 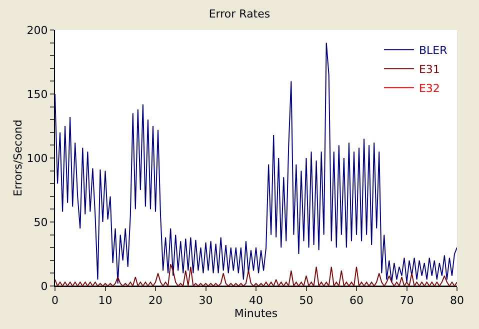 I want to click on legend-label: E31, so click(x=429, y=69).